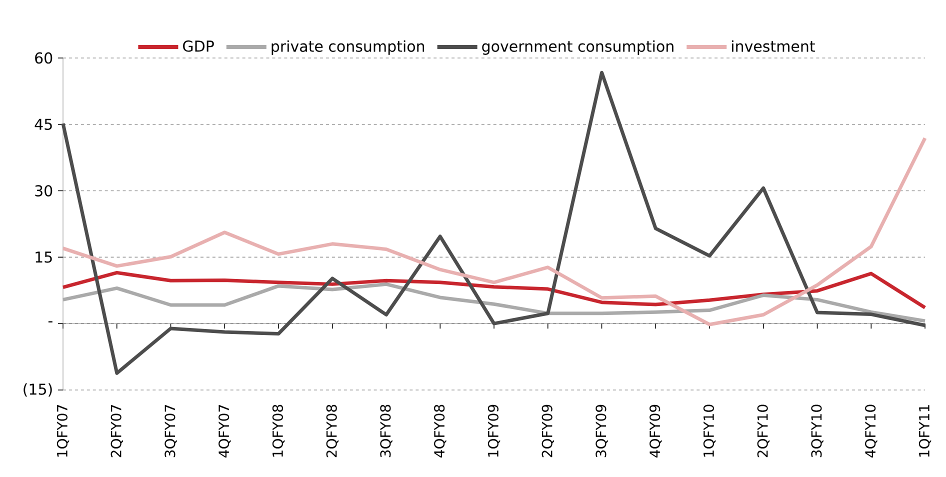 The image size is (946, 477). What do you see at coordinates (925, 431) in the screenshot?
I see `x-tick-label: 1QFY11` at bounding box center [925, 431].